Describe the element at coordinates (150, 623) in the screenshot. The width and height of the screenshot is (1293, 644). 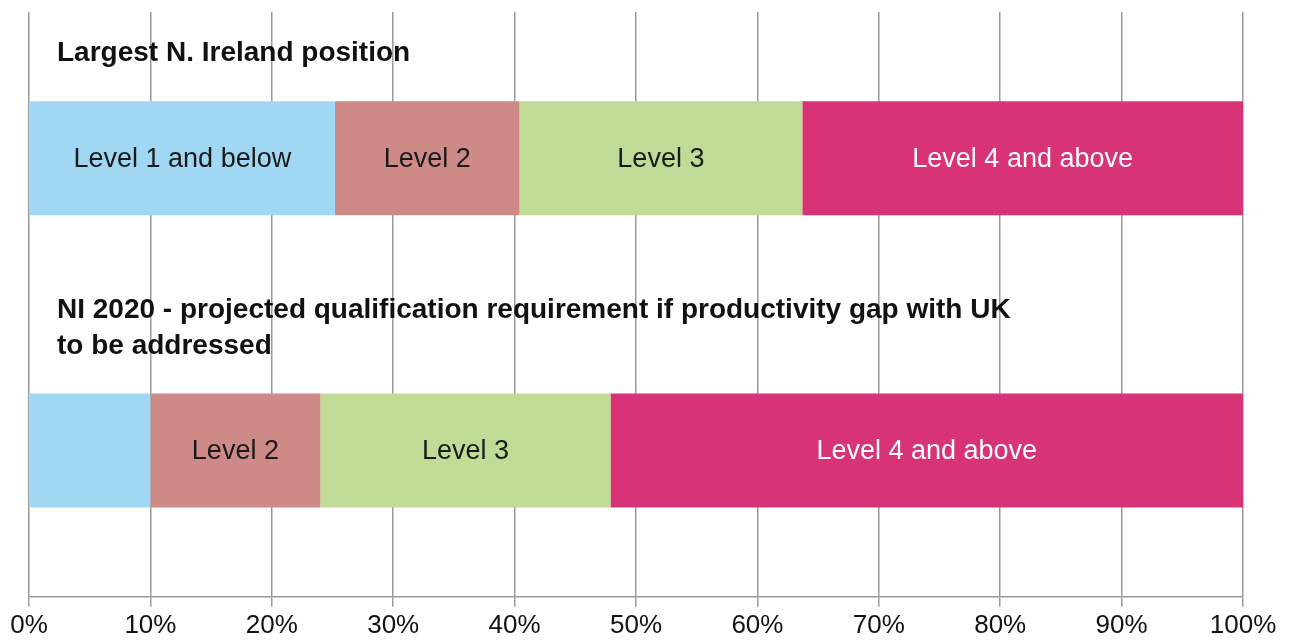
I see `x-tick-label: 10%` at that location.